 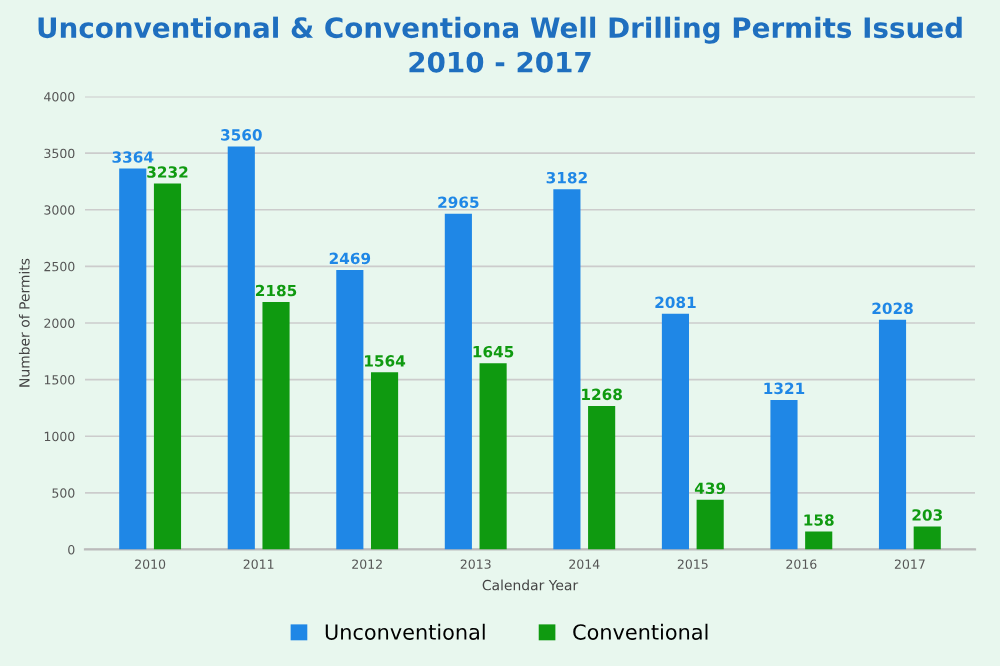 What do you see at coordinates (405, 631) in the screenshot?
I see `legend-label: Unconventional` at bounding box center [405, 631].